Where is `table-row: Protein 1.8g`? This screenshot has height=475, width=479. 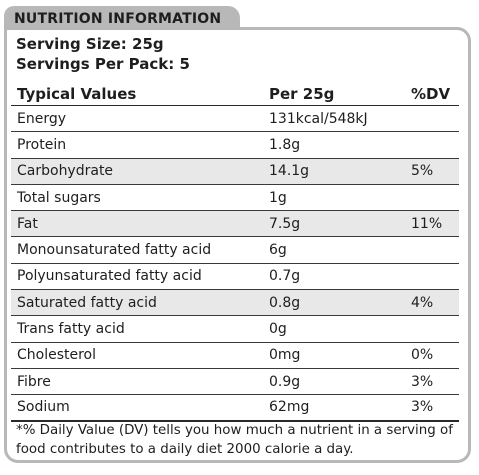 table-row: Protein 1.8g is located at coordinates (235, 145).